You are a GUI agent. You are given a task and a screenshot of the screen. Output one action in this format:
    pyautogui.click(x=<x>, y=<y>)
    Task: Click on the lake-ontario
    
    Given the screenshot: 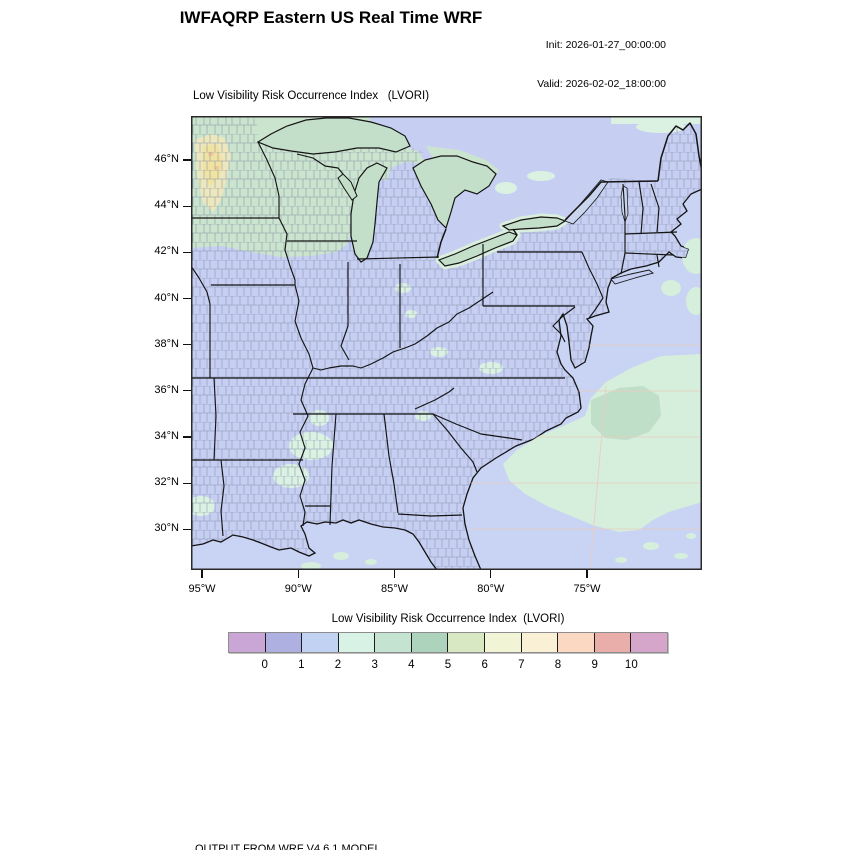 What is the action you would take?
    pyautogui.click(x=534, y=223)
    